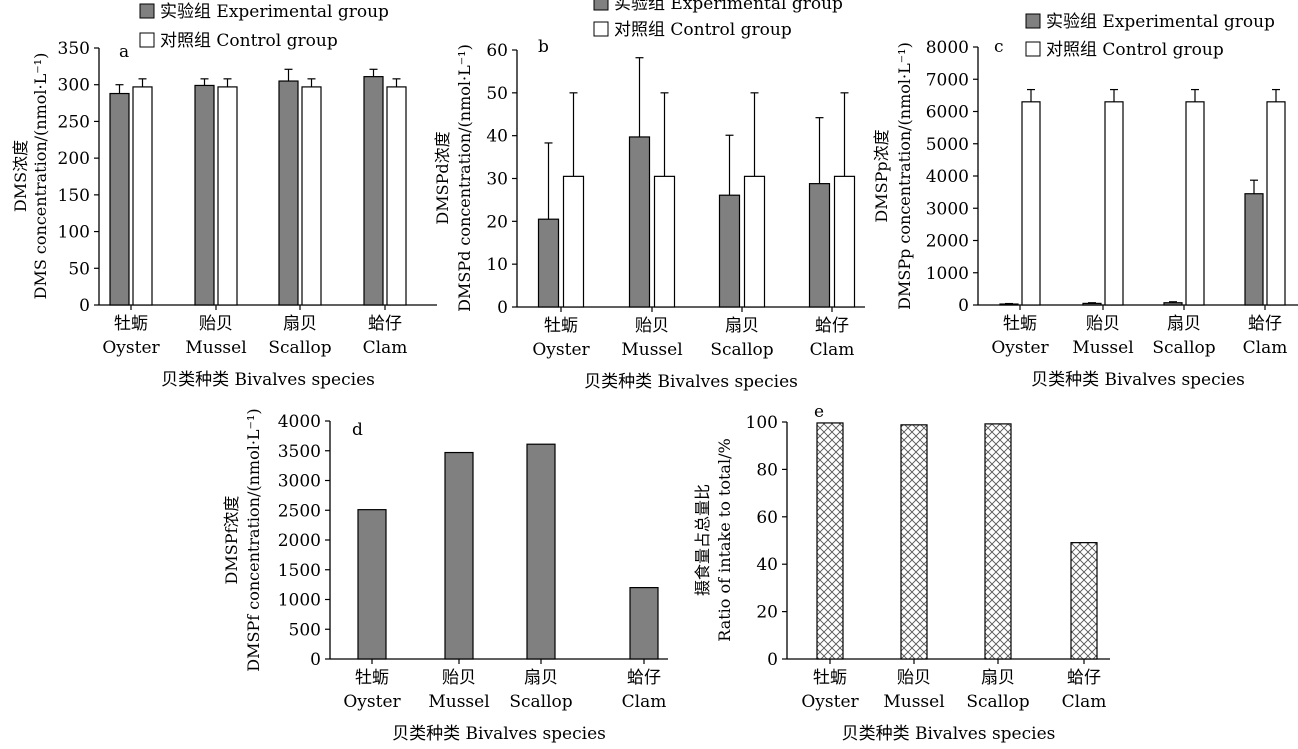 Image resolution: width=1298 pixels, height=749 pixels. I want to click on y-tick-label: 200, so click(74, 159).